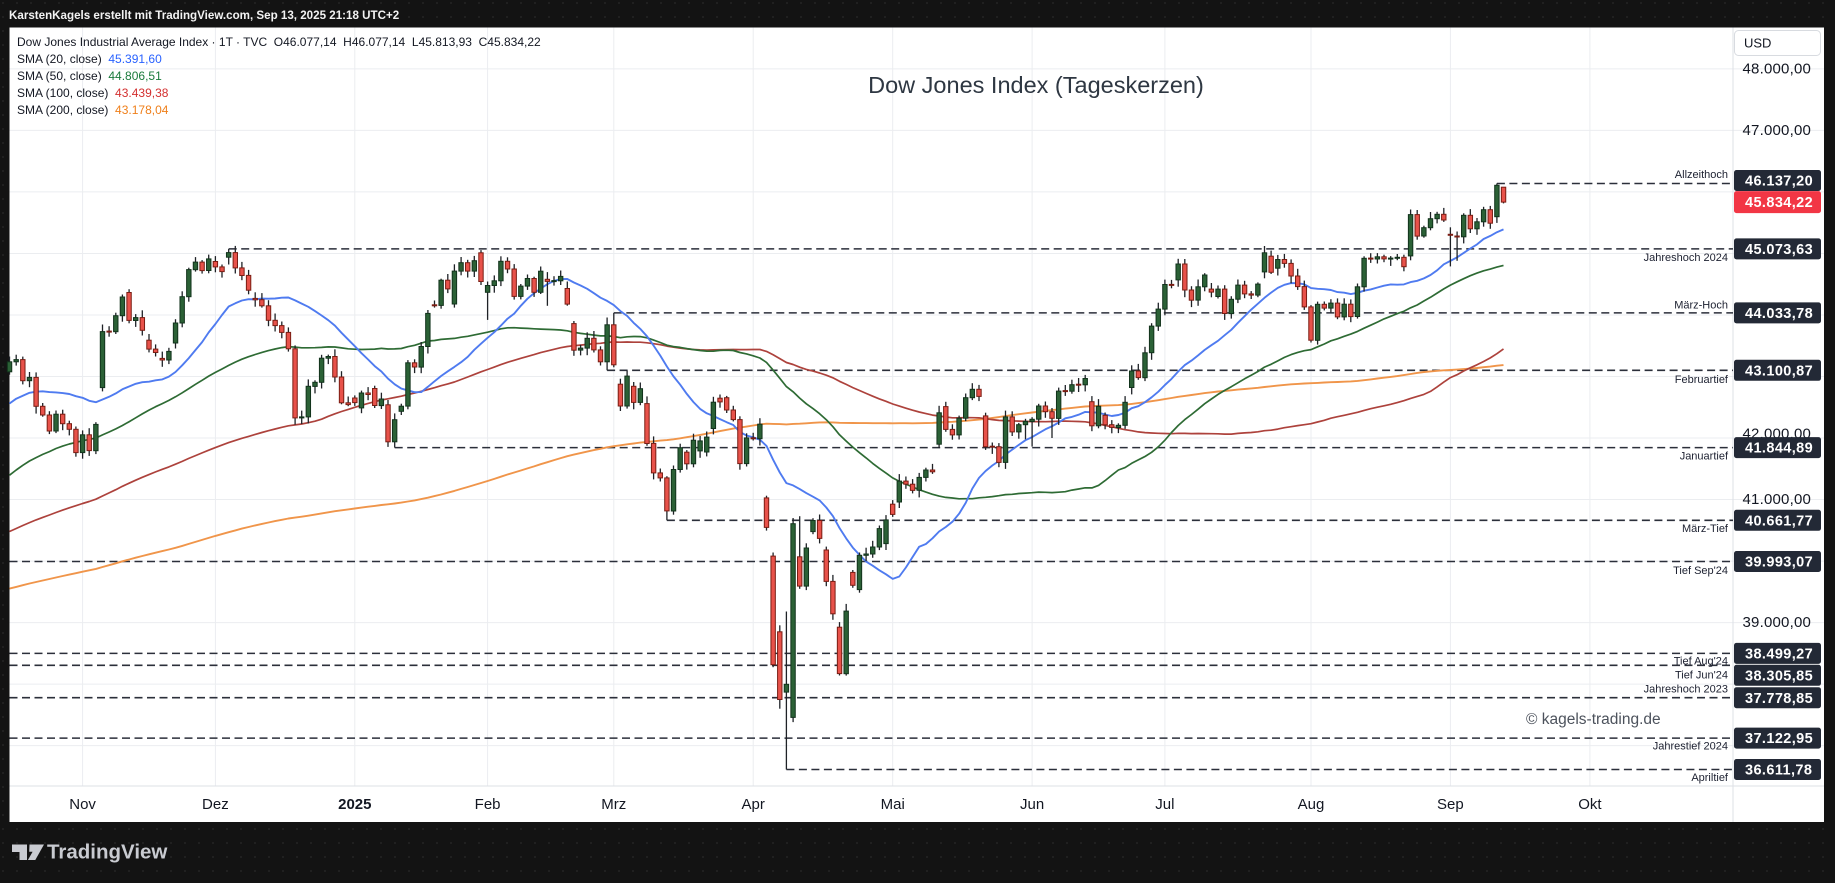 Image resolution: width=1835 pixels, height=883 pixels. Describe the element at coordinates (1779, 314) in the screenshot. I see `svg-text: 44.033,78` at that location.